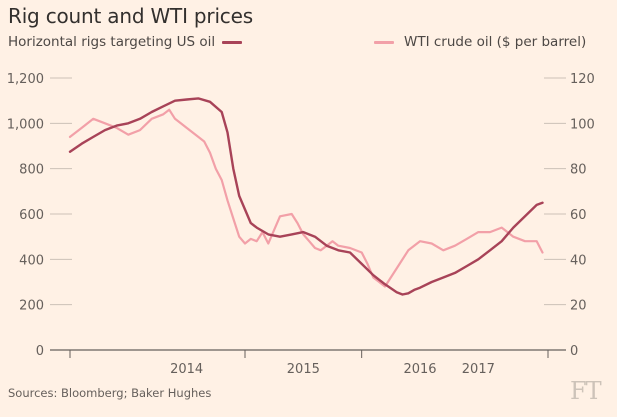 Image resolution: width=617 pixels, height=417 pixels. What do you see at coordinates (478, 369) in the screenshot?
I see `x-tick-label: 2017` at bounding box center [478, 369].